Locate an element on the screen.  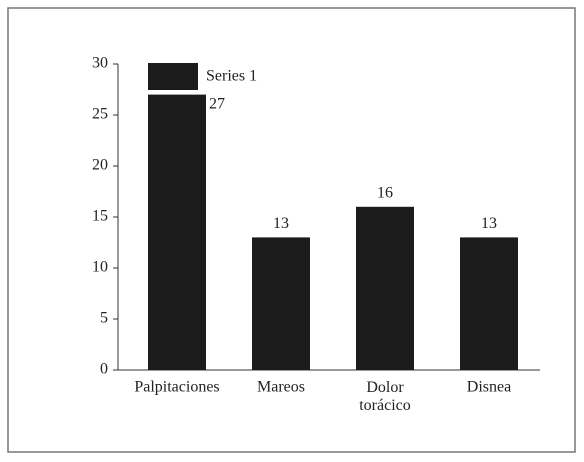
y-tick-label: 5 is located at coordinates (104, 318).